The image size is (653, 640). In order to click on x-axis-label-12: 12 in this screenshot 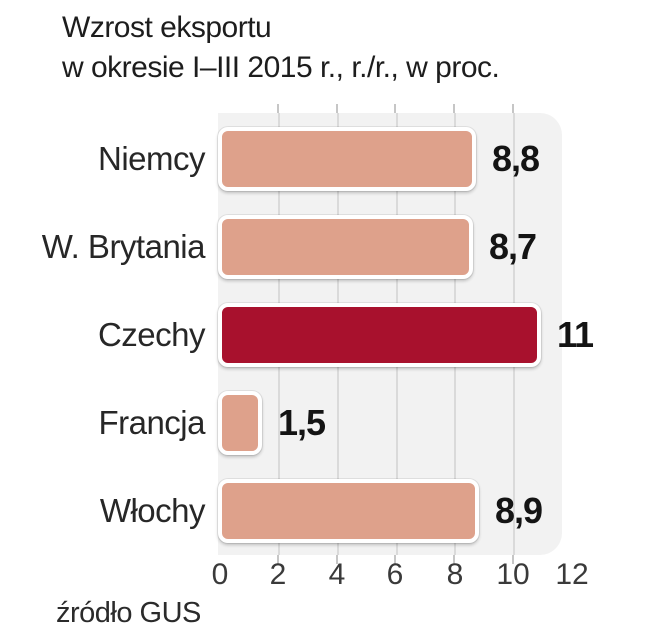, I will do `click(572, 574)`.